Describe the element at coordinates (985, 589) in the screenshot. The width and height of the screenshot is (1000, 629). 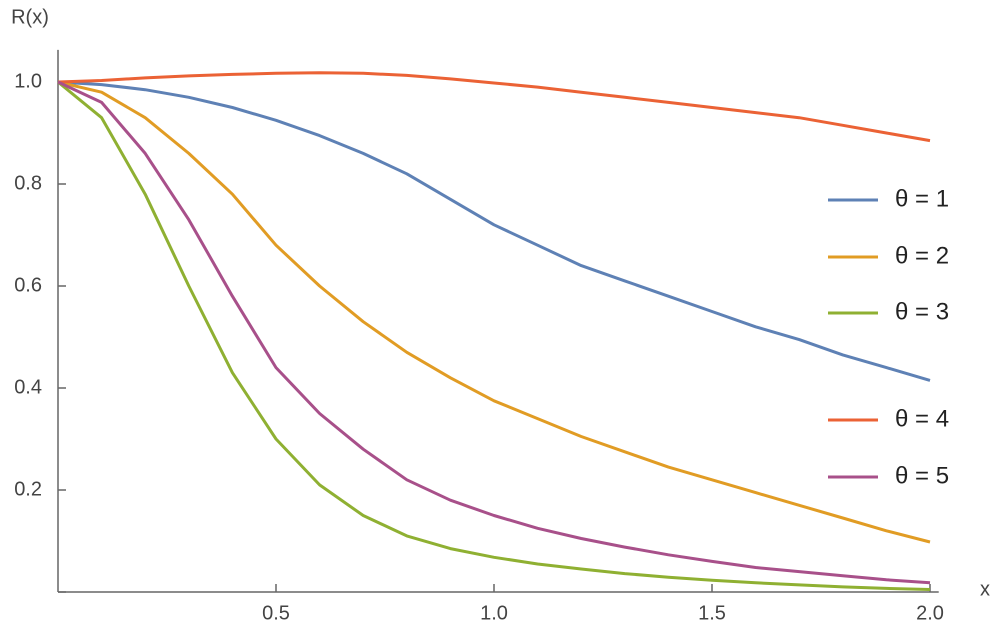
I see `x-axis-label: x` at that location.